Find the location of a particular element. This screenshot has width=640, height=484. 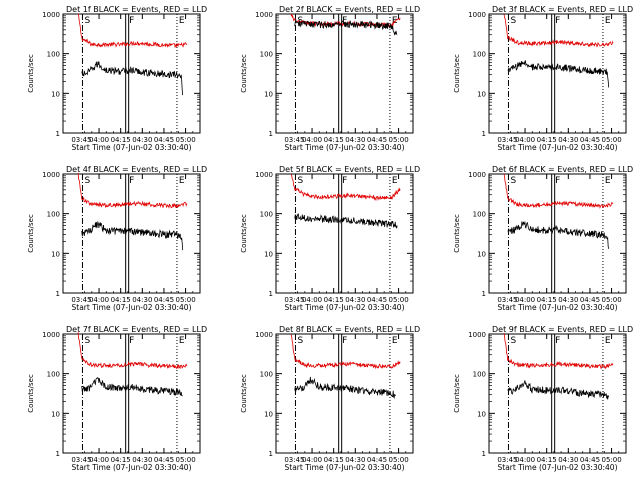

plot-title: Det 8f BLACK = Events, RED = LLD is located at coordinates (349, 329).